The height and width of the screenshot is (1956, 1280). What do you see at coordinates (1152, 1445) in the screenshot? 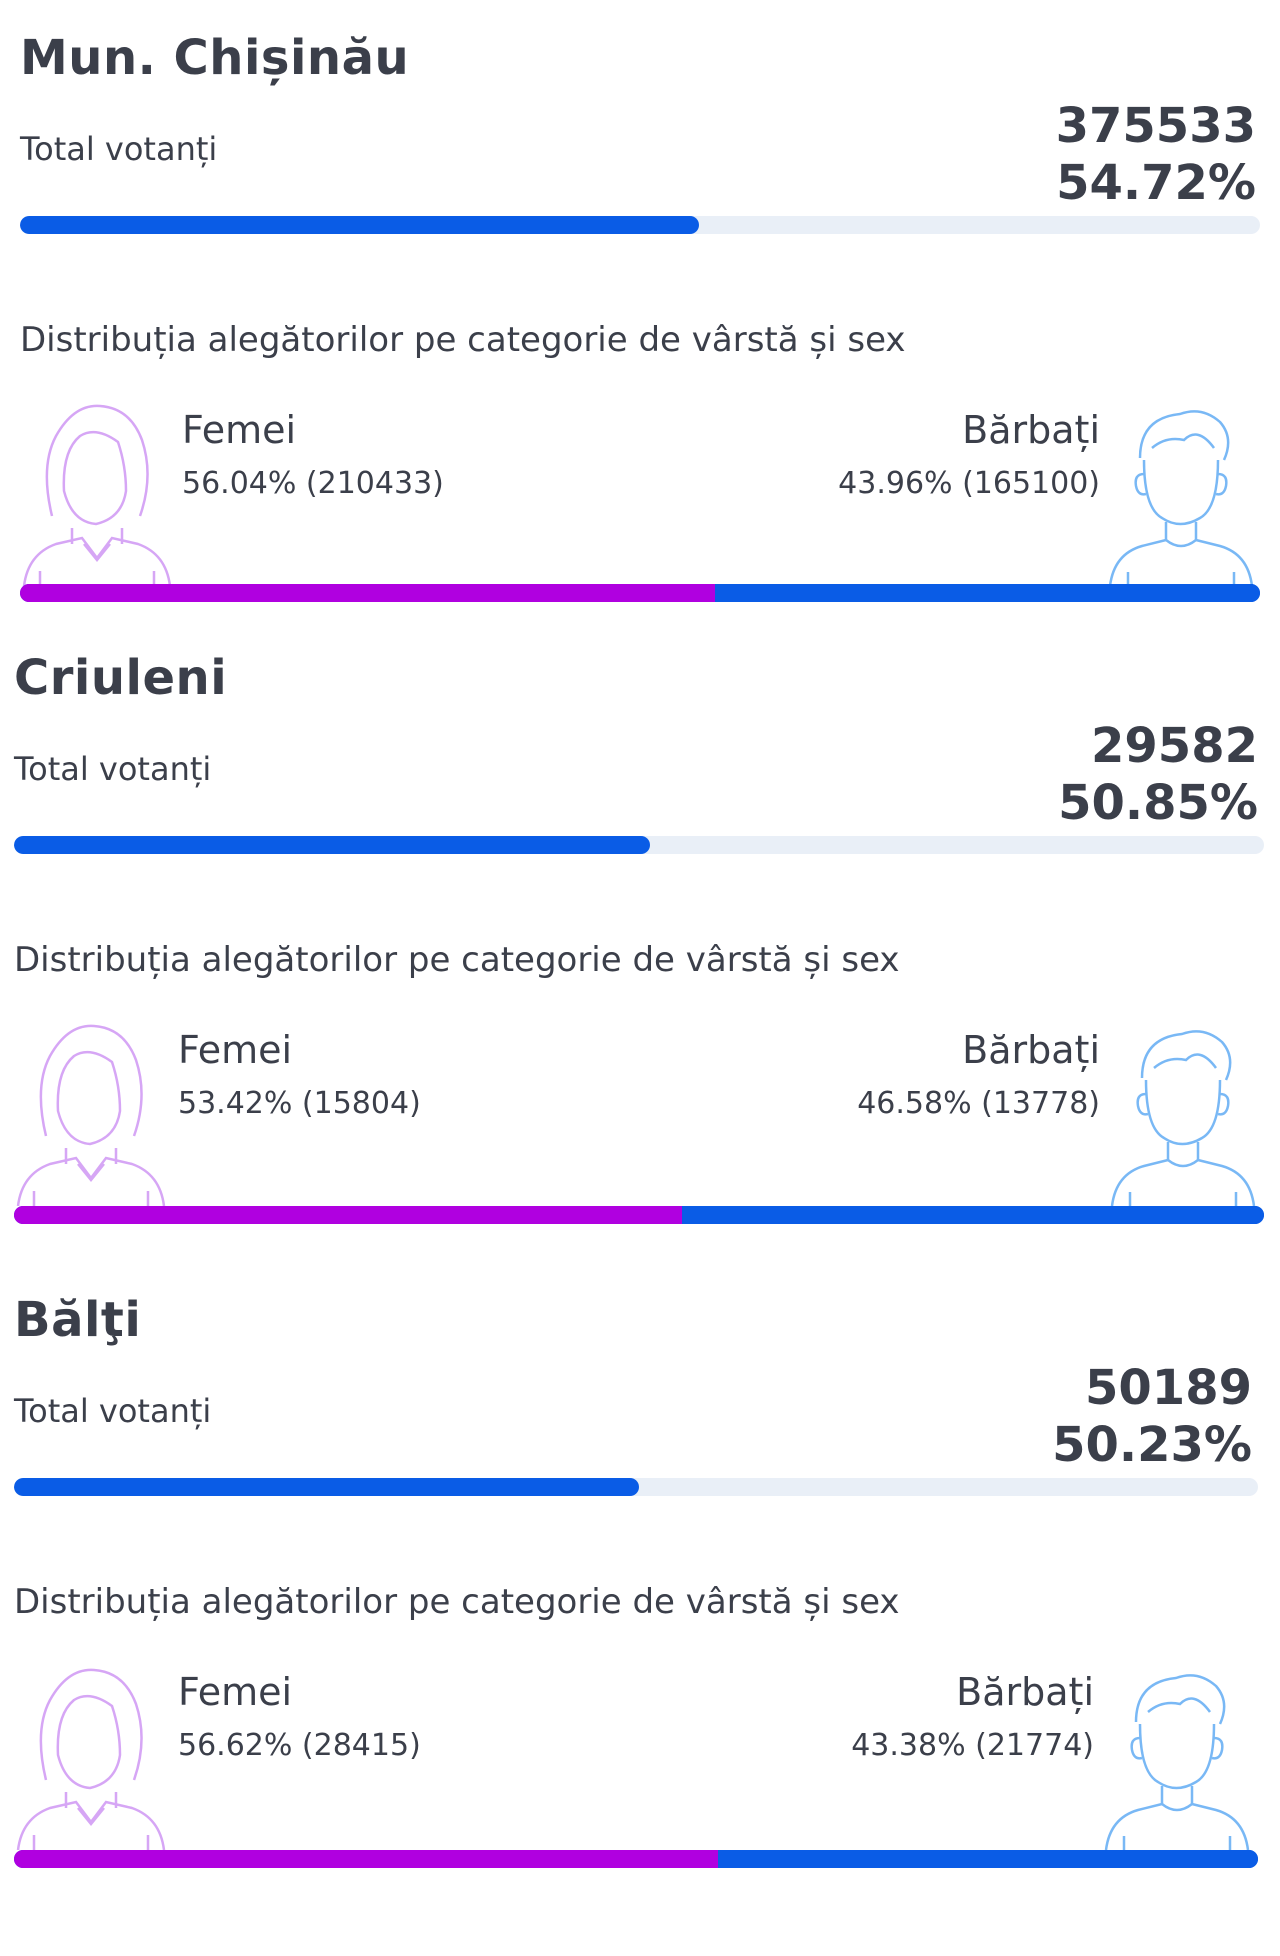
I see `turnout-percent: 50.23%` at bounding box center [1152, 1445].